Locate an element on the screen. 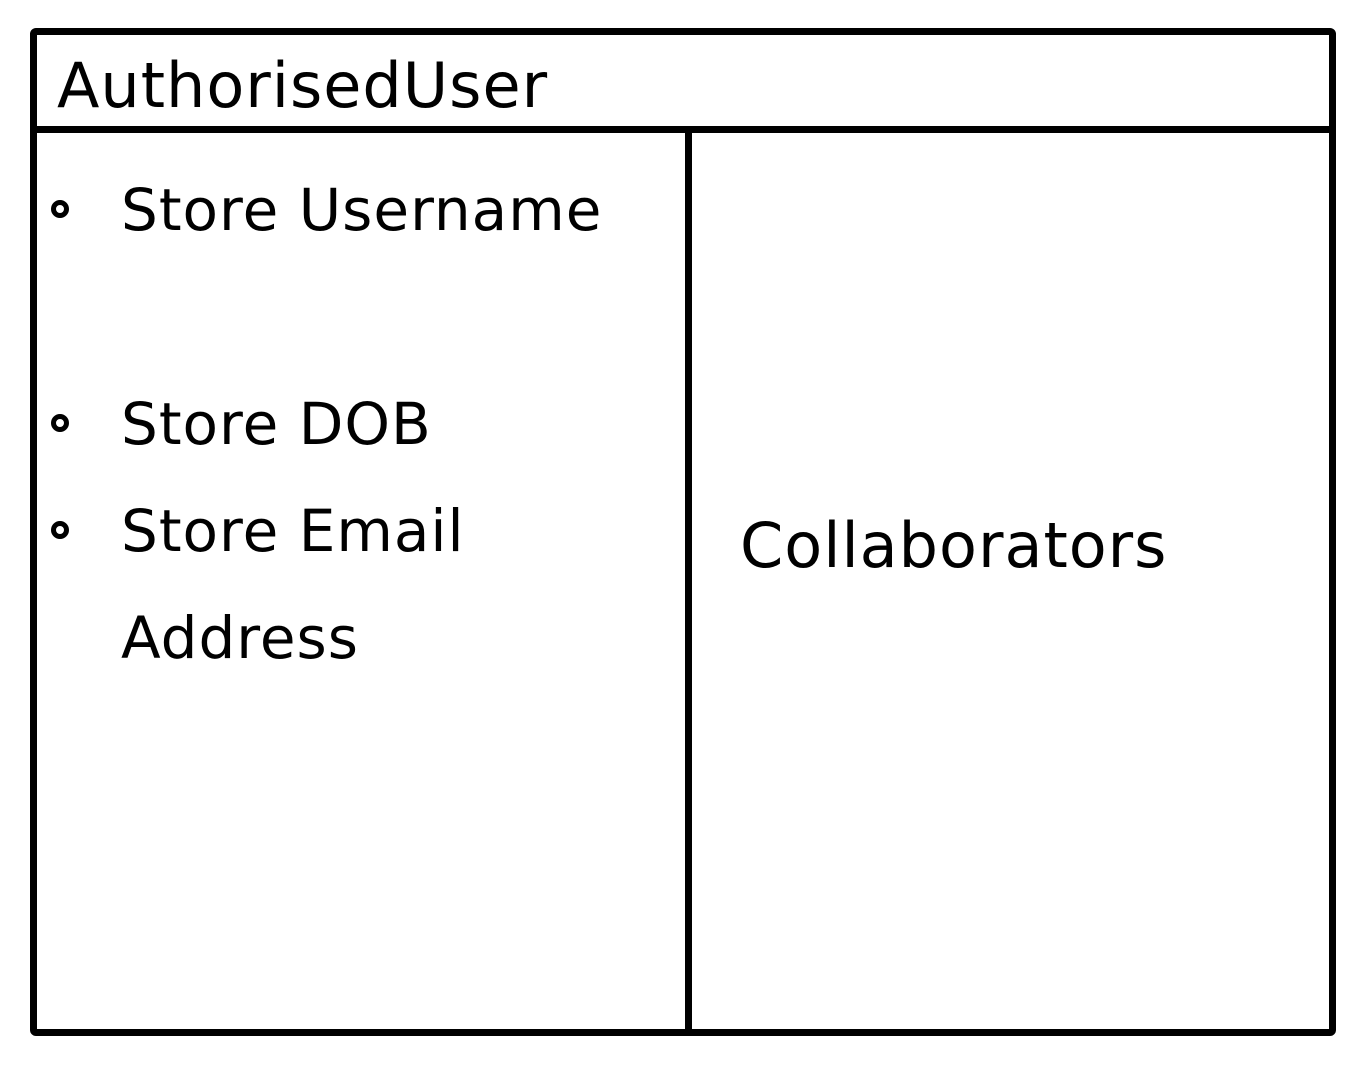 The height and width of the screenshot is (1066, 1364). class-name: AuthorisedUser is located at coordinates (303, 85).